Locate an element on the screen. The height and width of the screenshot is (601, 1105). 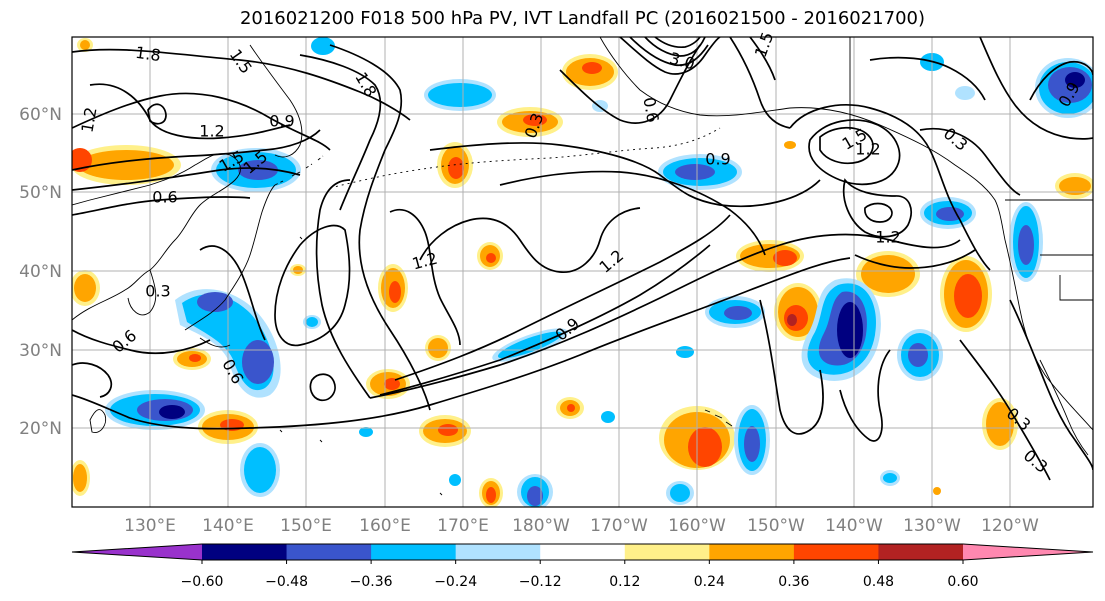
colorbar-tick-label: 0.24 is located at coordinates (709, 582).